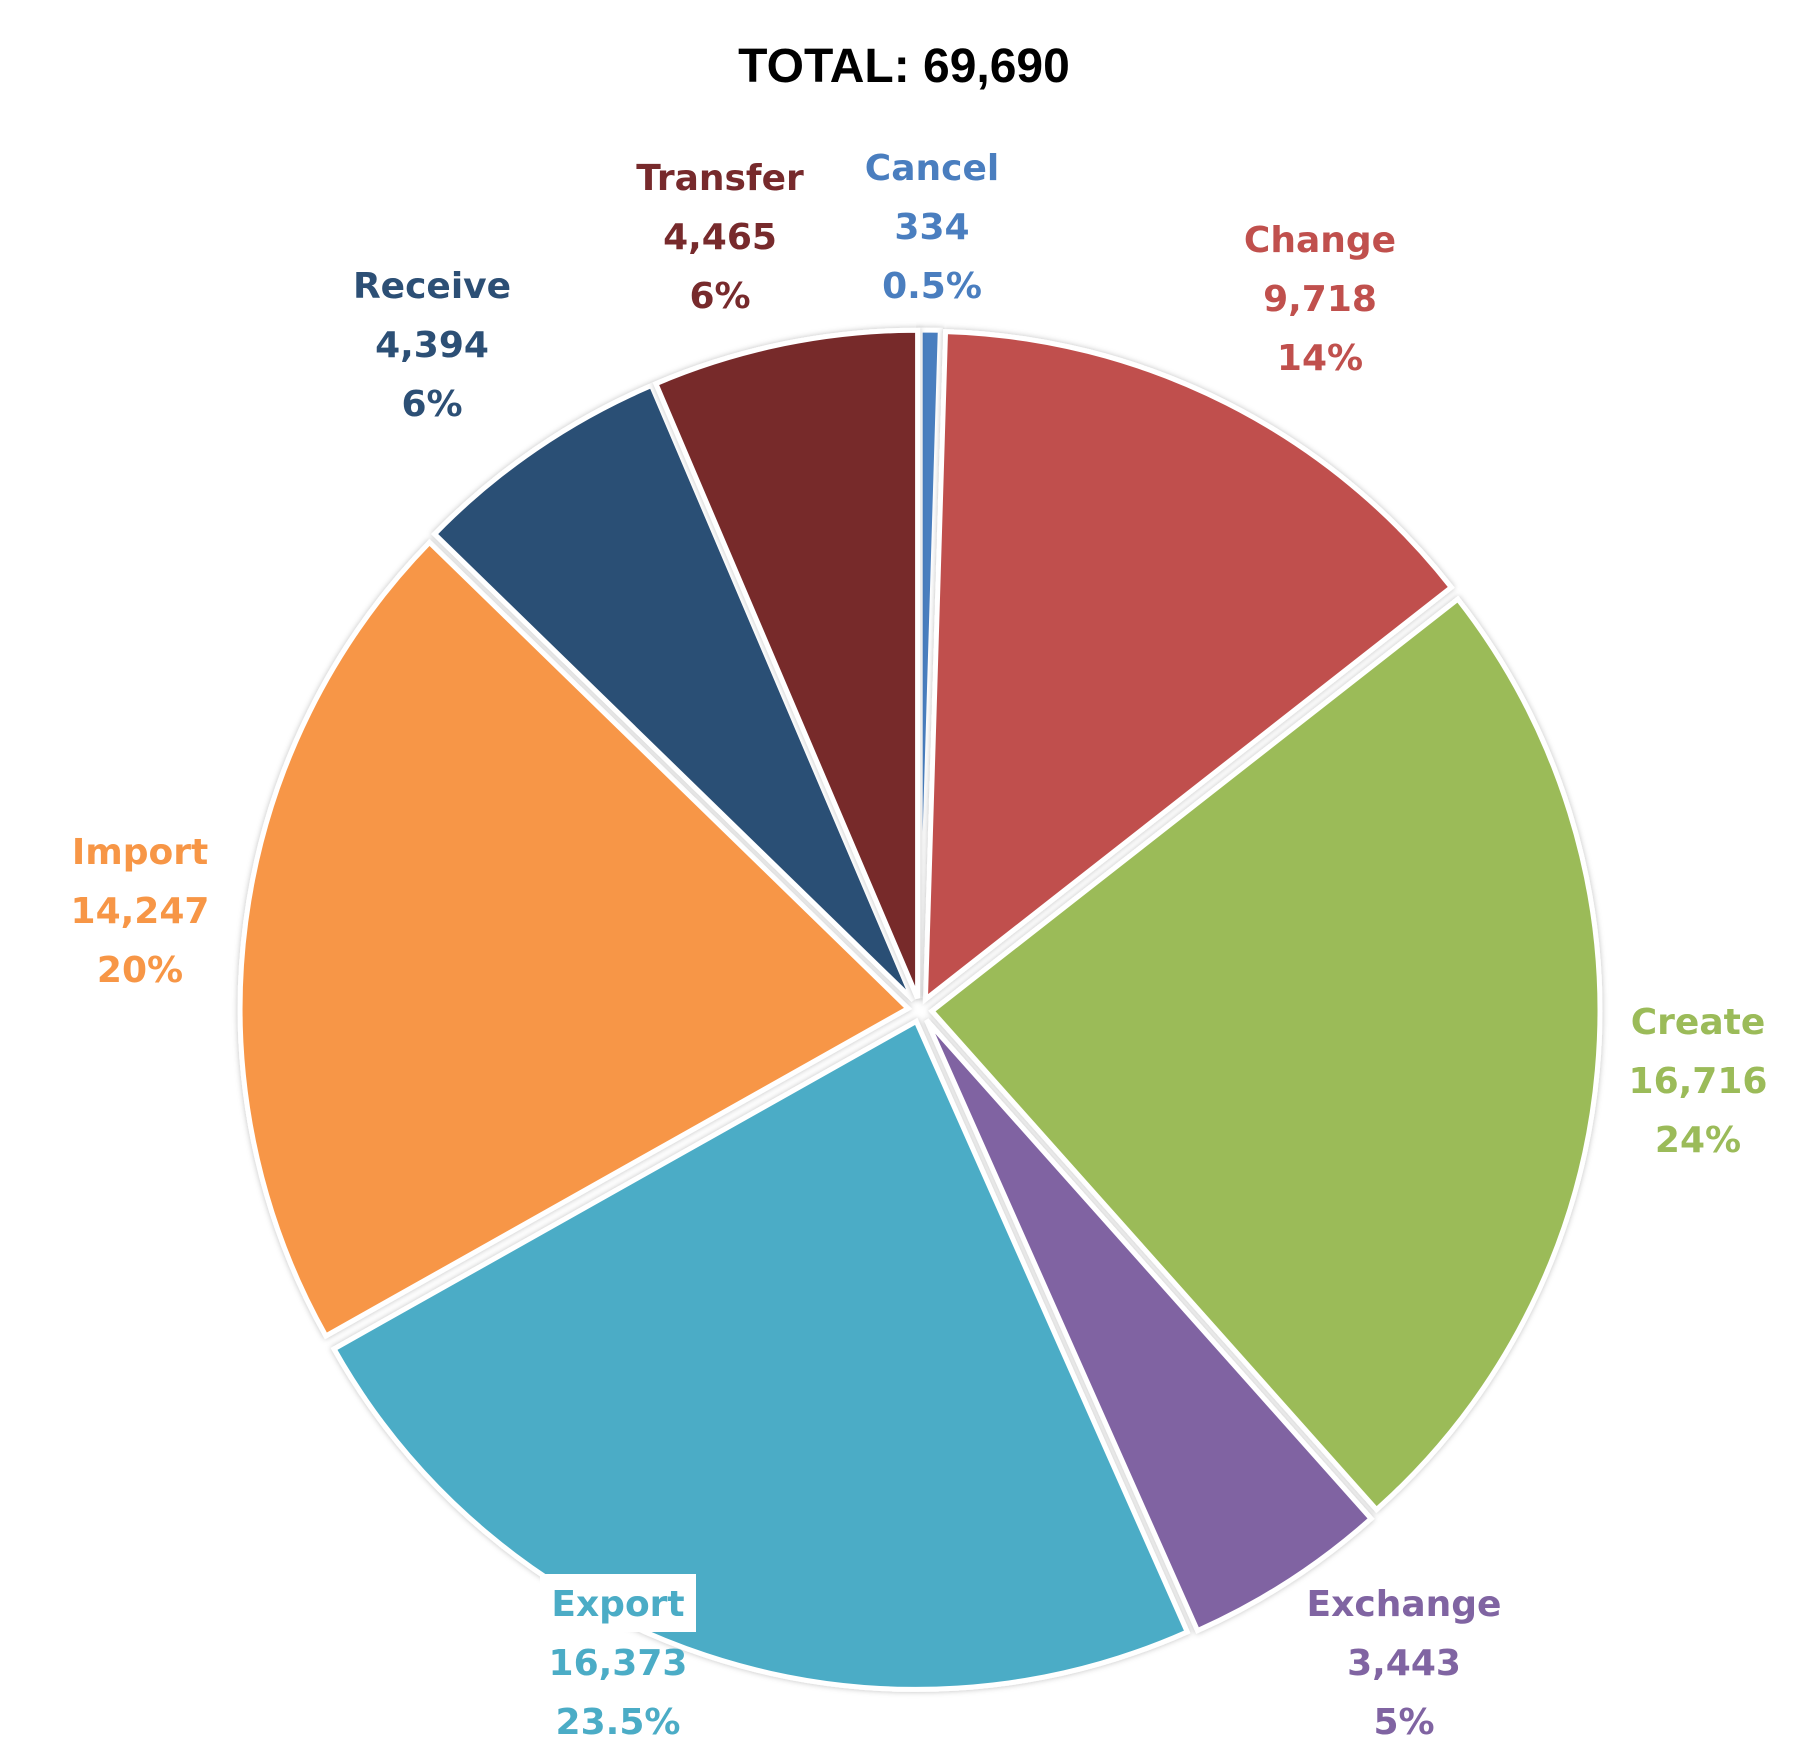 The height and width of the screenshot is (1750, 1808). What do you see at coordinates (1403, 1722) in the screenshot?
I see `slice-label-exchange-percent: 5%` at bounding box center [1403, 1722].